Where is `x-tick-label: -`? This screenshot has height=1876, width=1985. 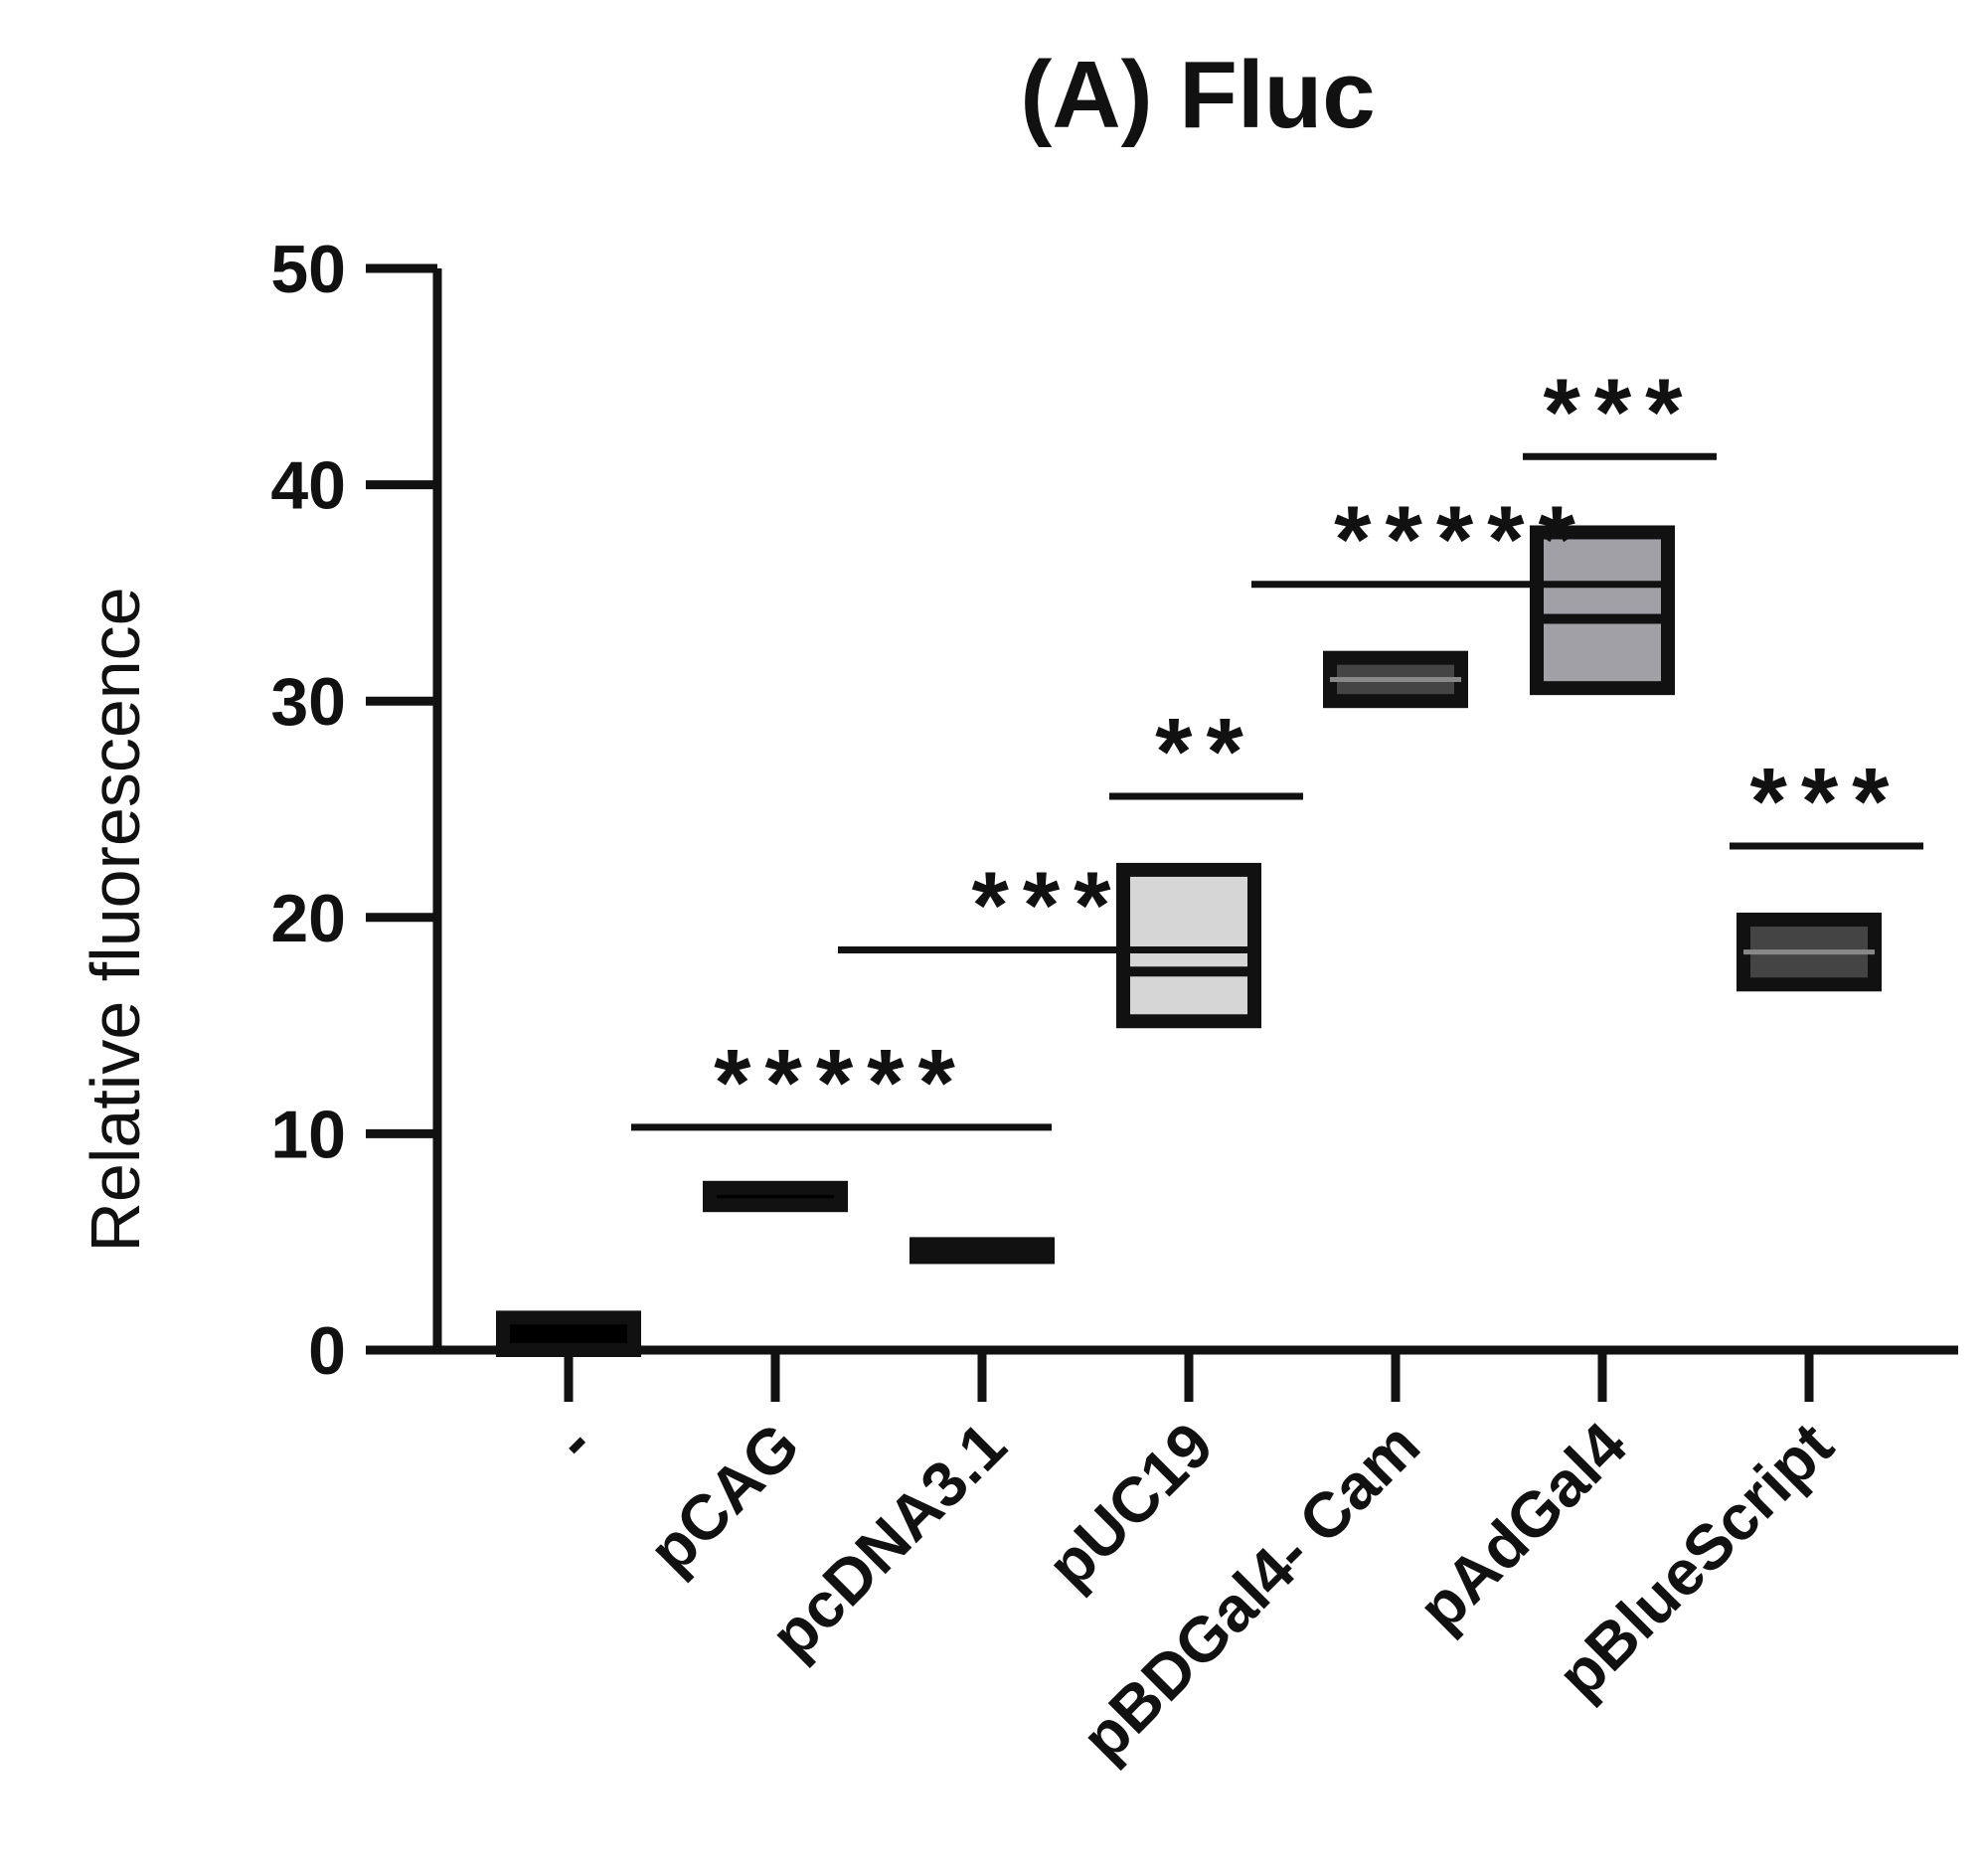 x-tick-label: - is located at coordinates (573, 1441).